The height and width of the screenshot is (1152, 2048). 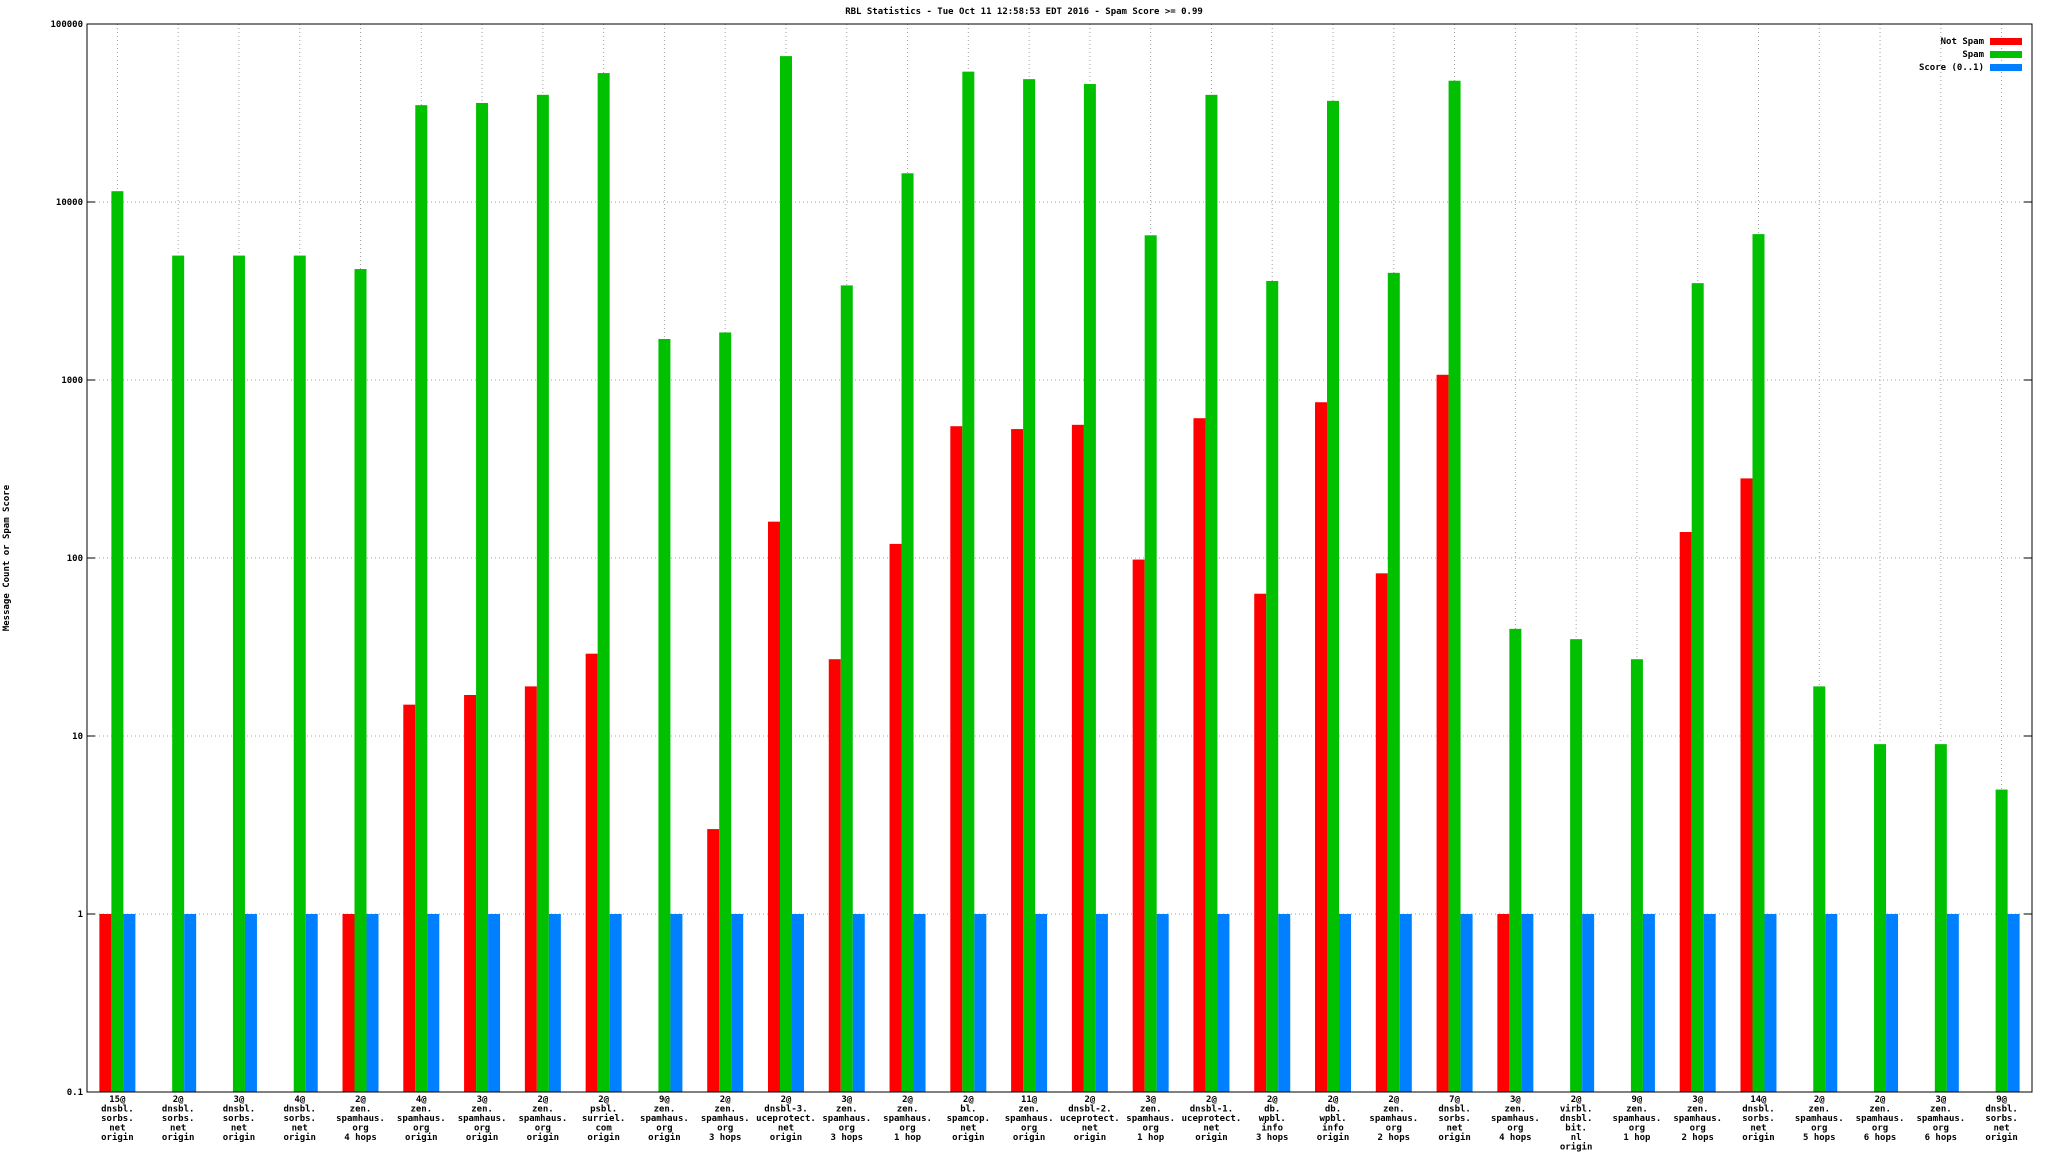 I want to click on x-tick-label: 3@ zen. spamhaus. org 3 hops, so click(x=846, y=1119).